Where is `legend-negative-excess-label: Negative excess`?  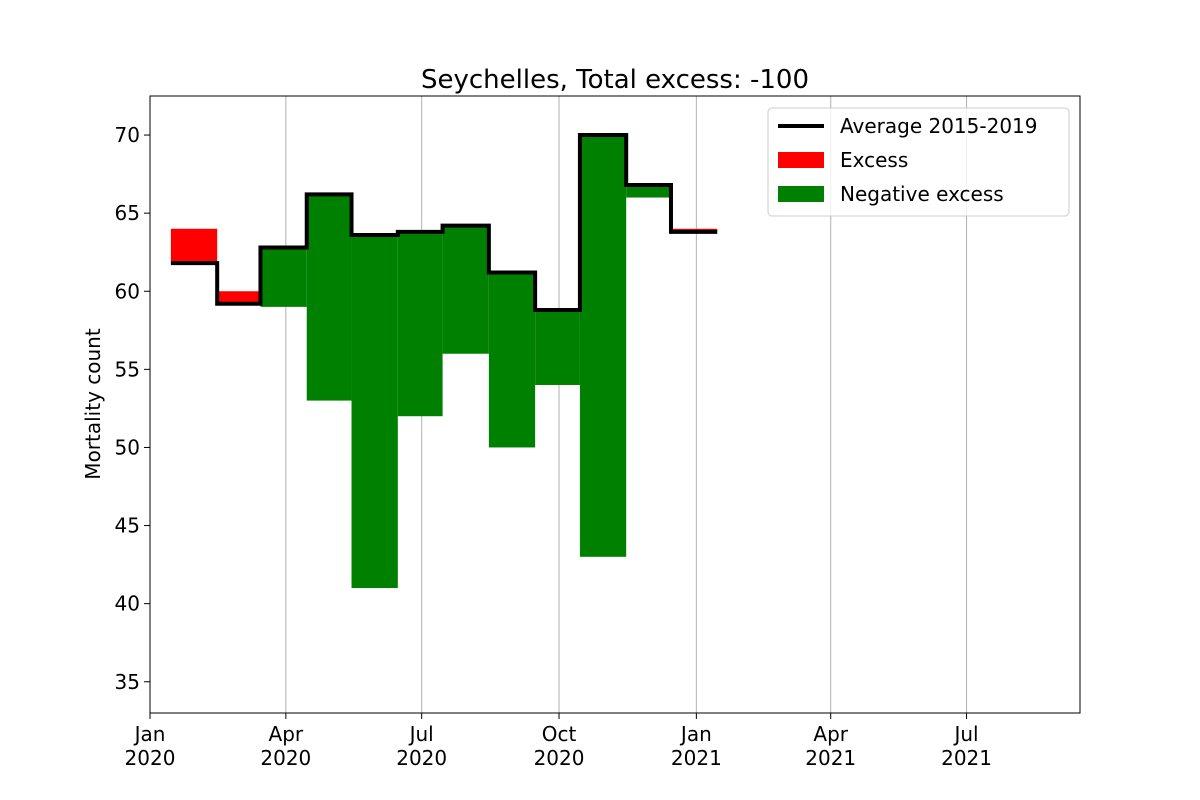 legend-negative-excess-label: Negative excess is located at coordinates (922, 194).